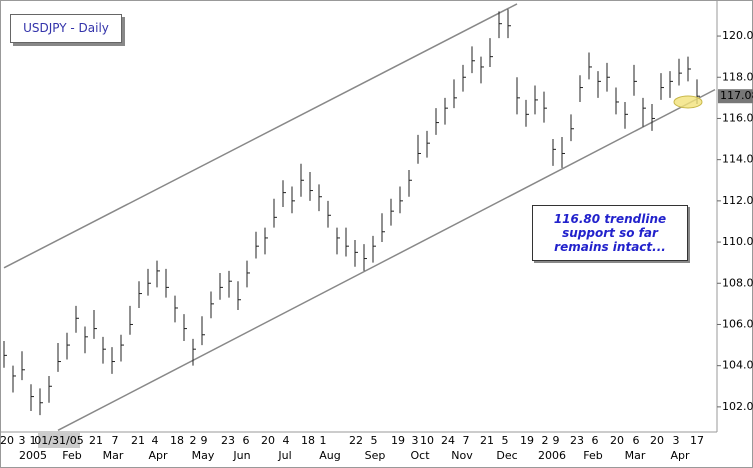 The image size is (753, 468). I want to click on x-month-label: Dec, so click(506, 455).